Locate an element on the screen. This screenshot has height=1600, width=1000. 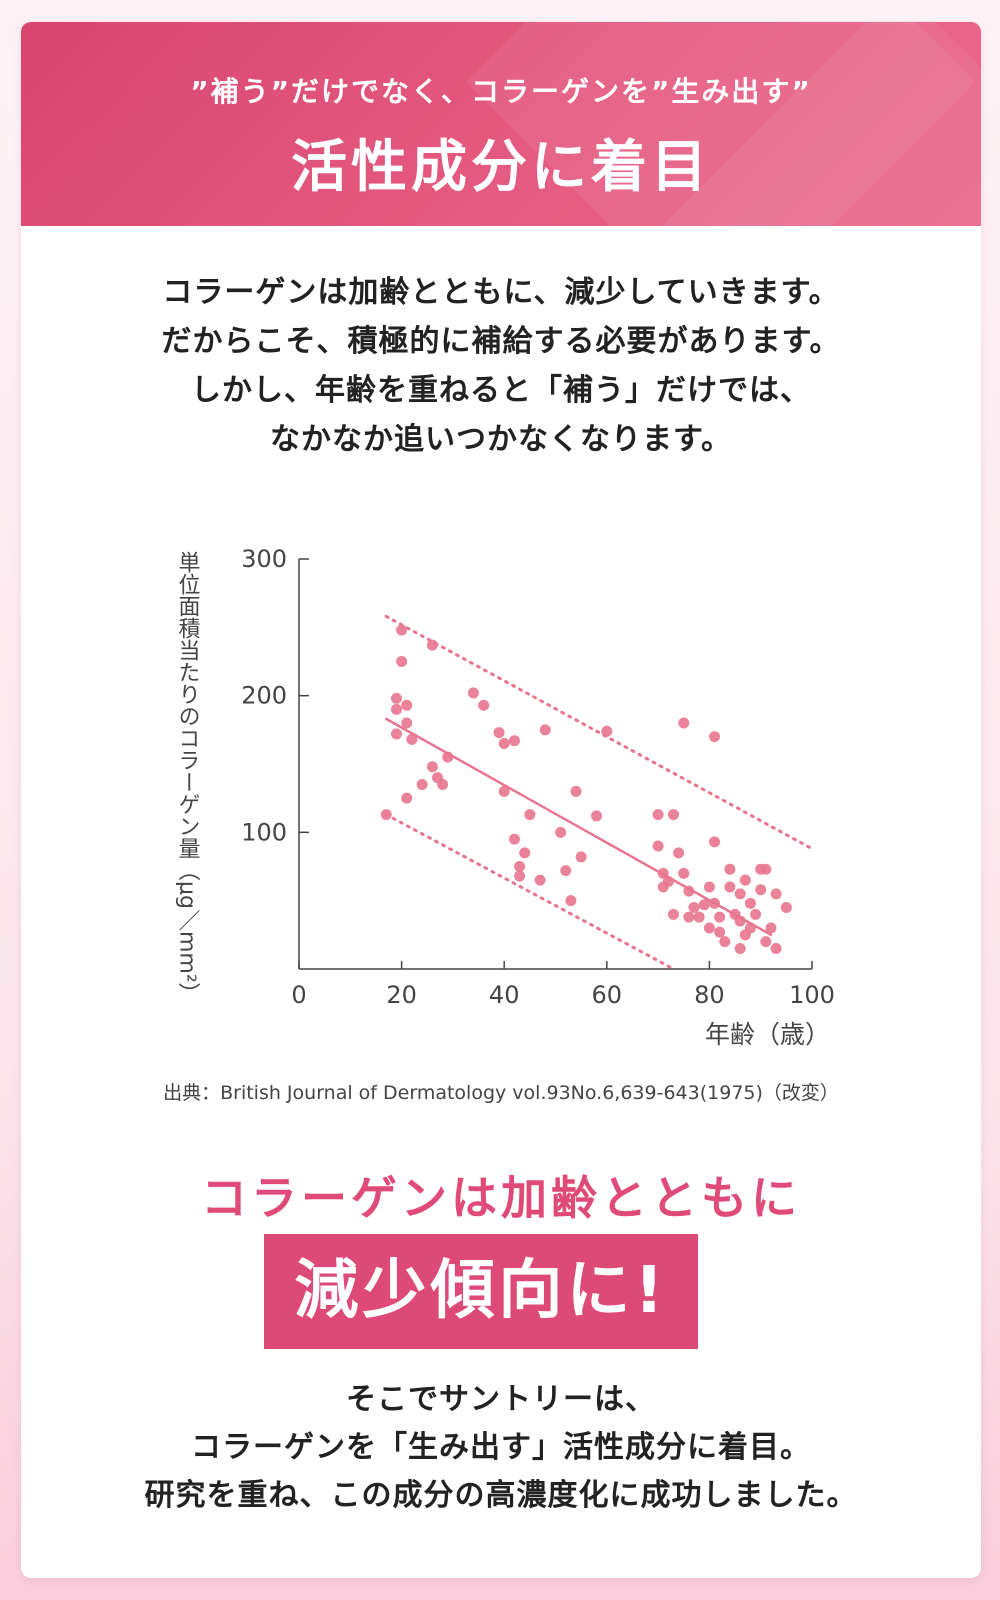
x-tick-label: 20 is located at coordinates (401, 995).